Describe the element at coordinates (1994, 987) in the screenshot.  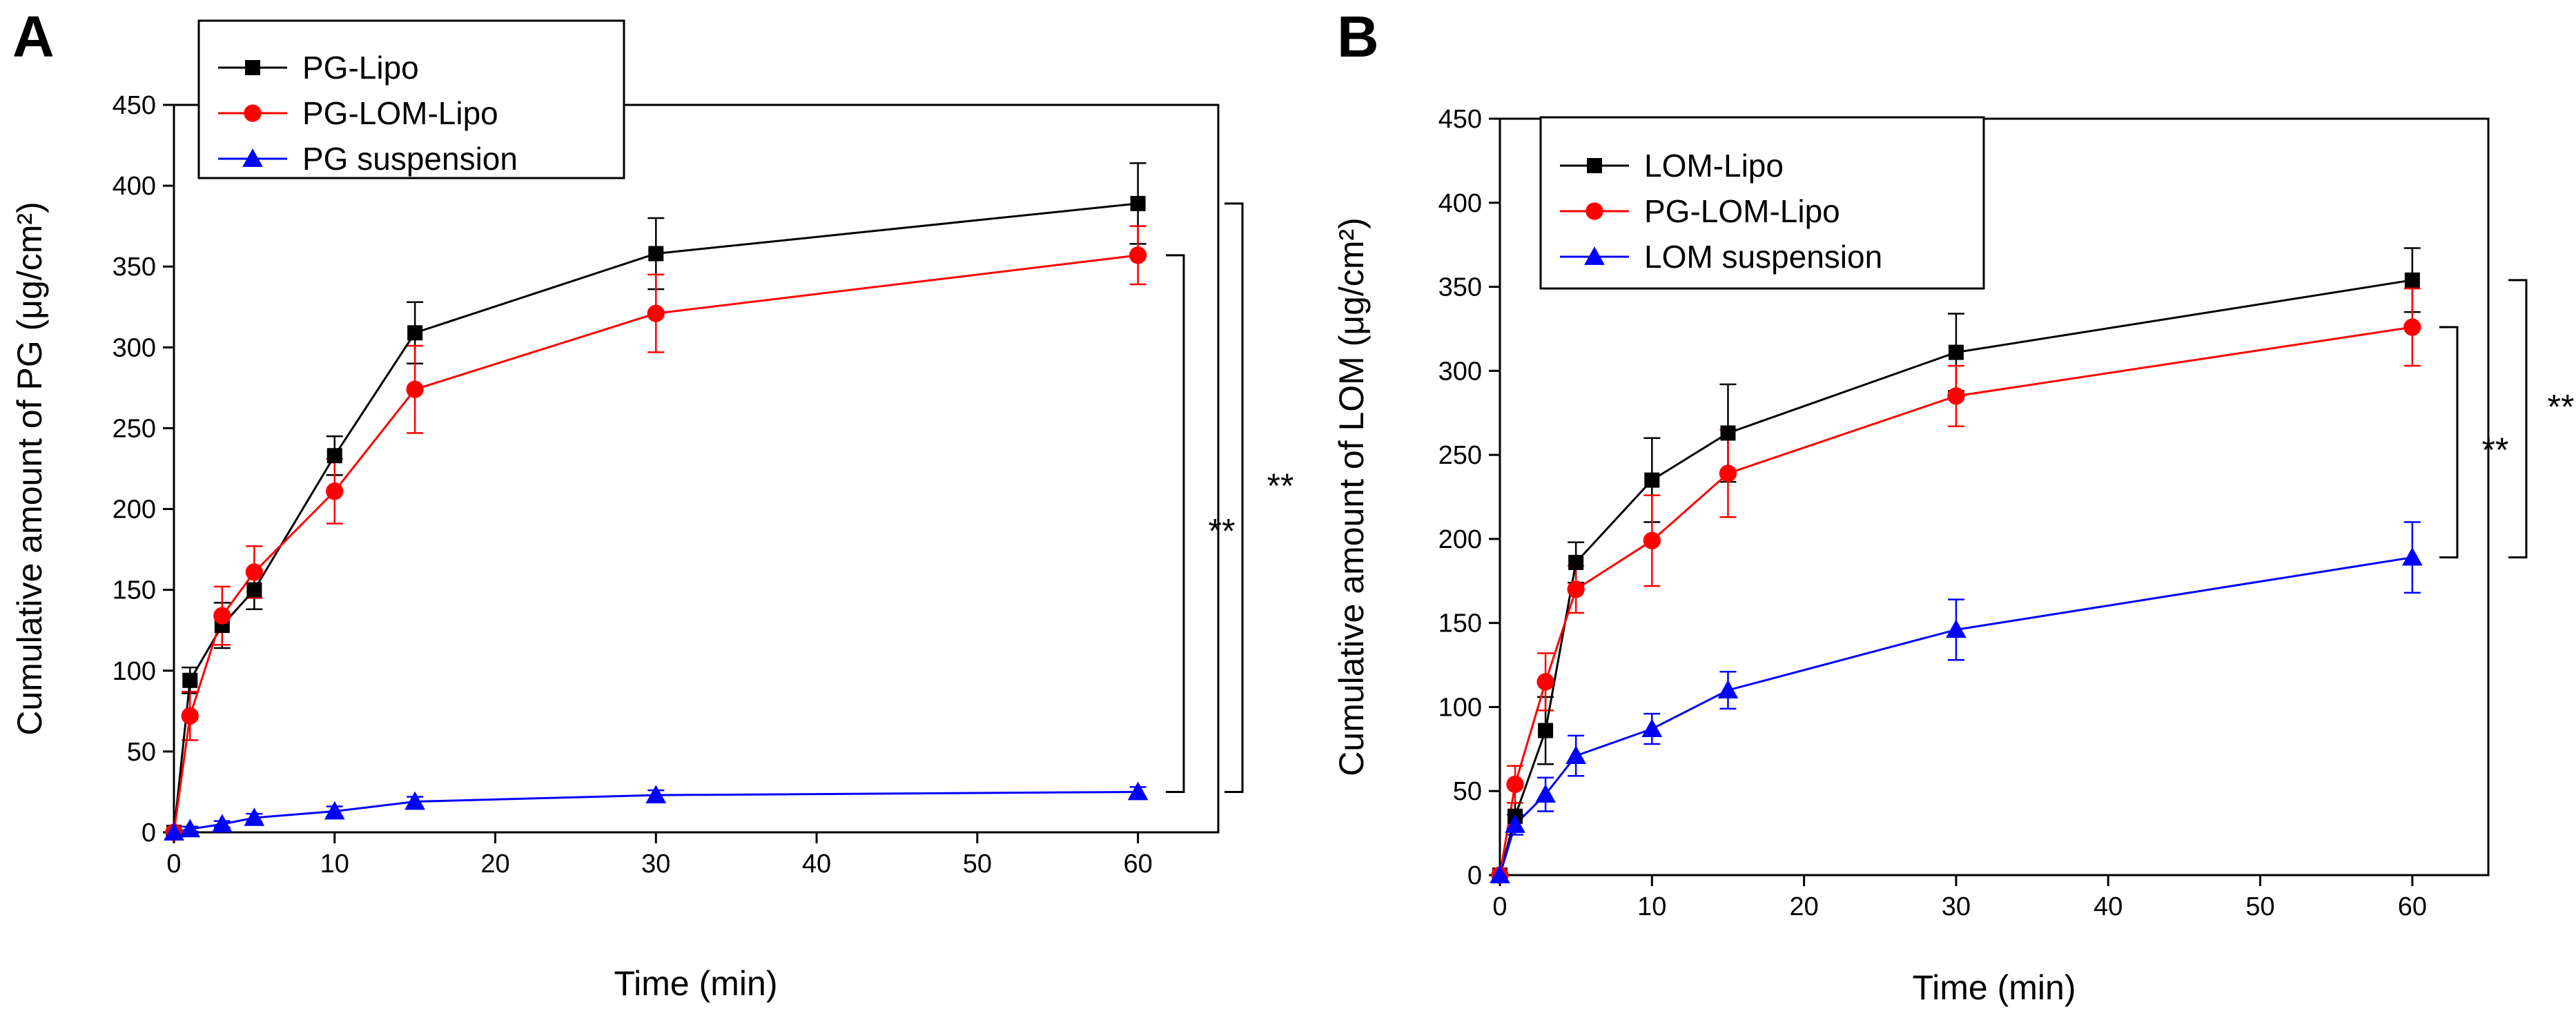
I see `panel-b-x-axis-title: Time (min)` at that location.